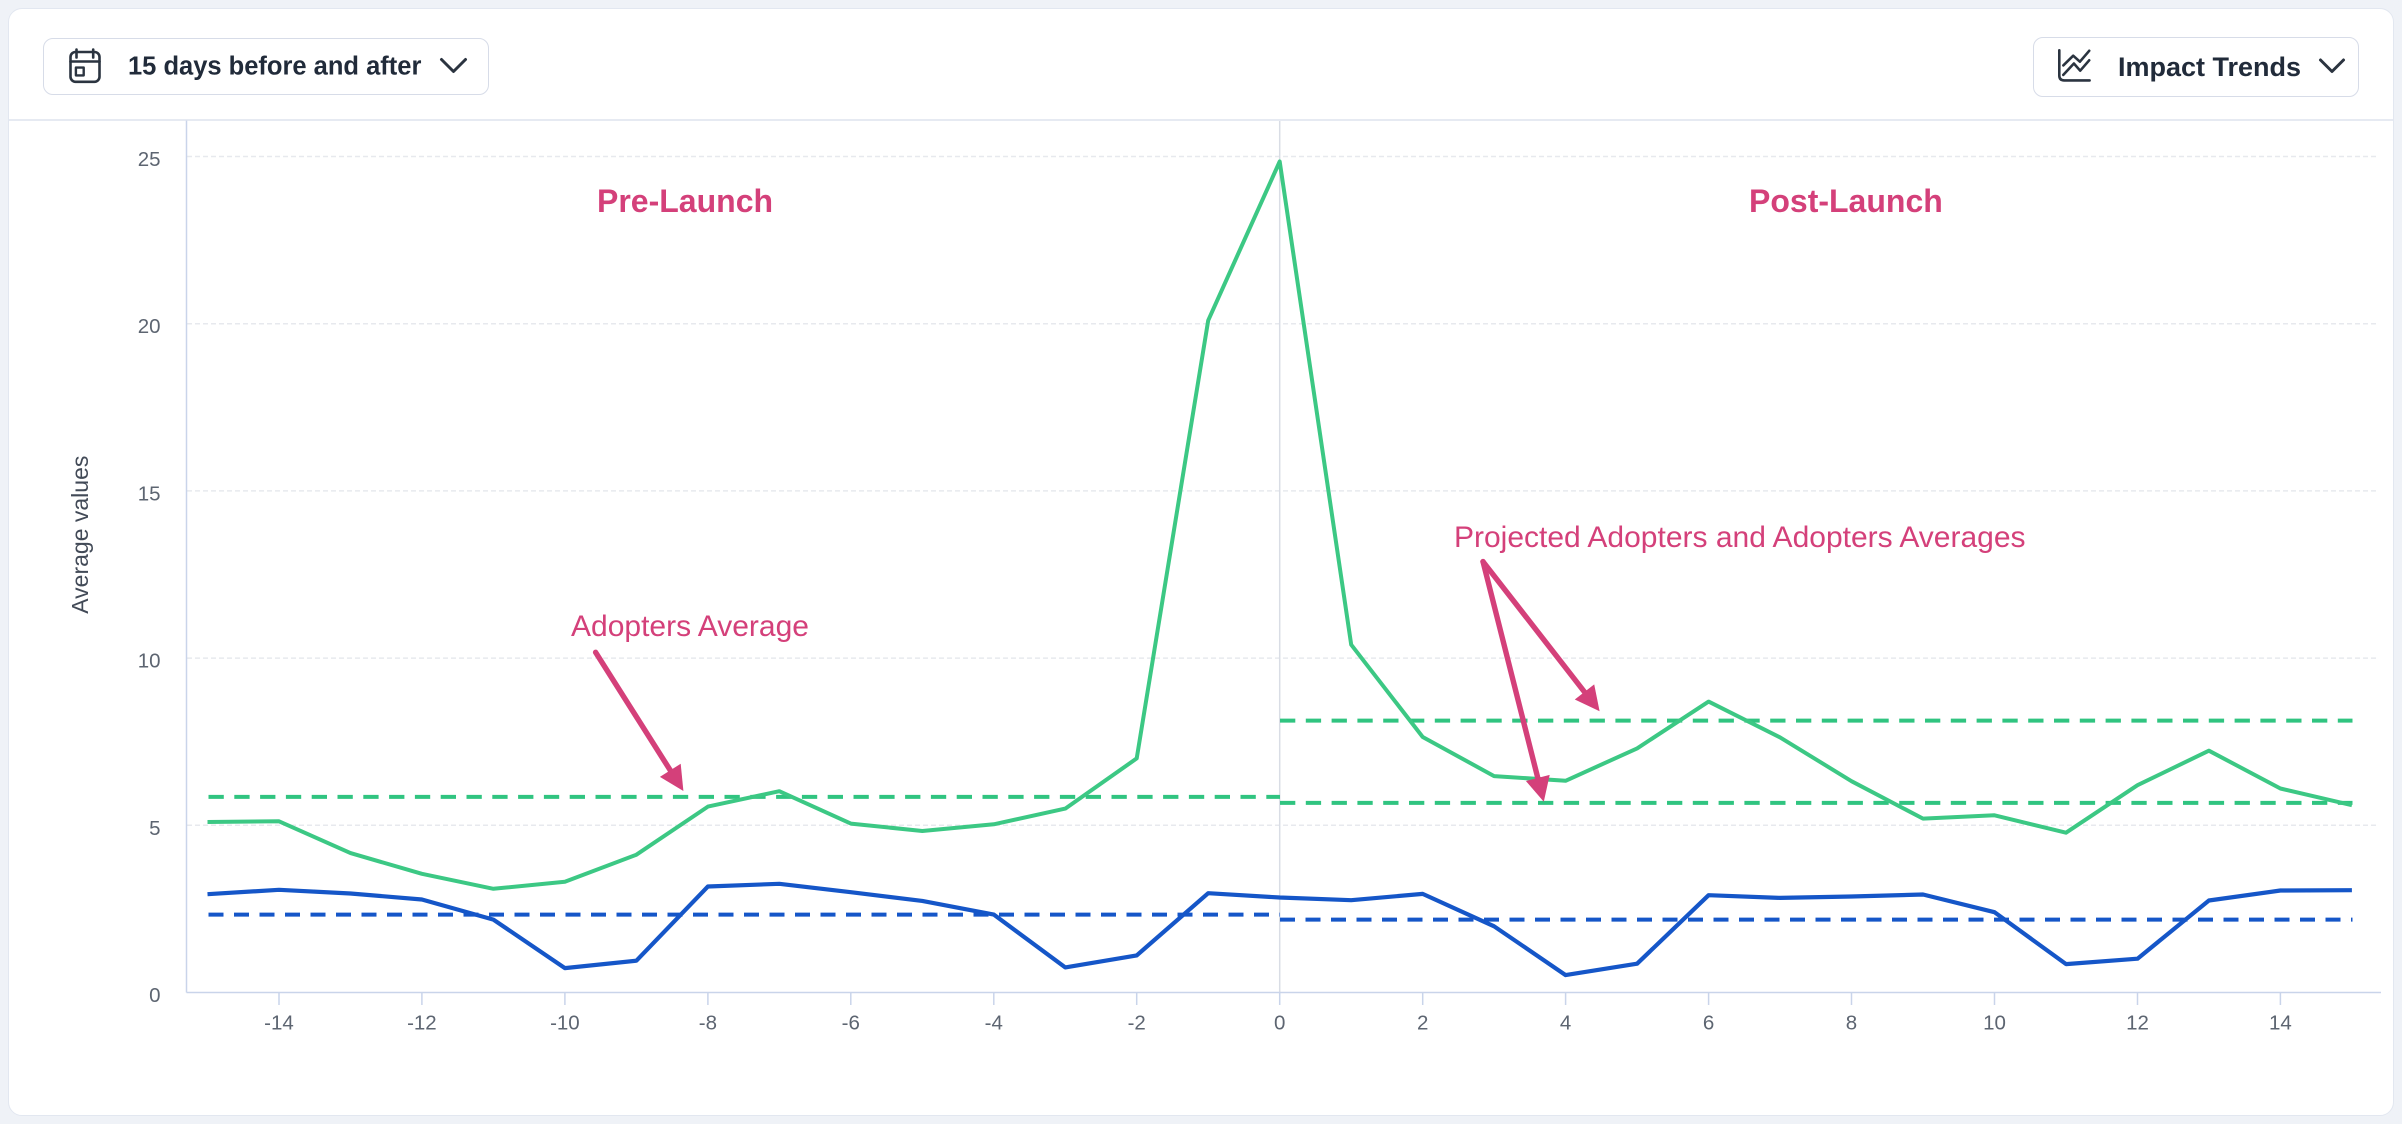 This screenshot has width=2402, height=1124. I want to click on svg-text: 14, so click(2280, 1023).